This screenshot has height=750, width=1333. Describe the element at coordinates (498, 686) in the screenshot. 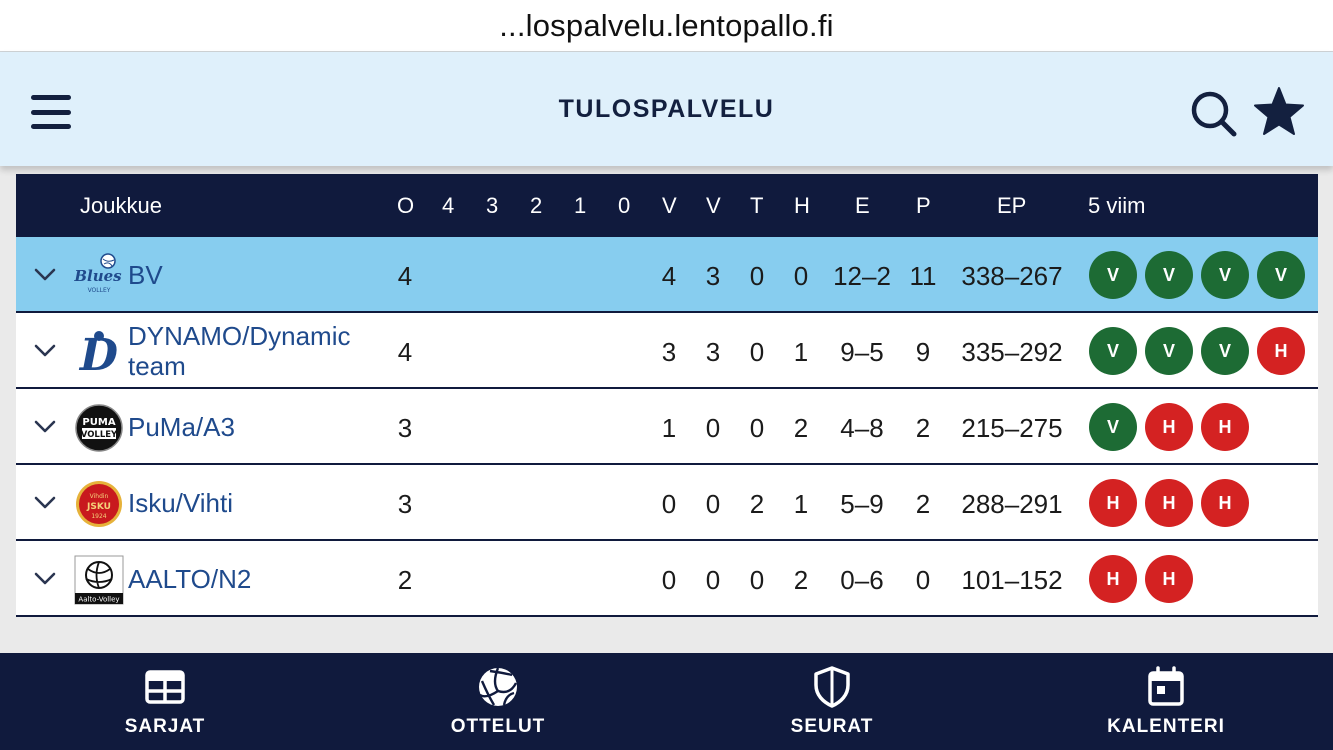

I see `volleyball-icon` at that location.